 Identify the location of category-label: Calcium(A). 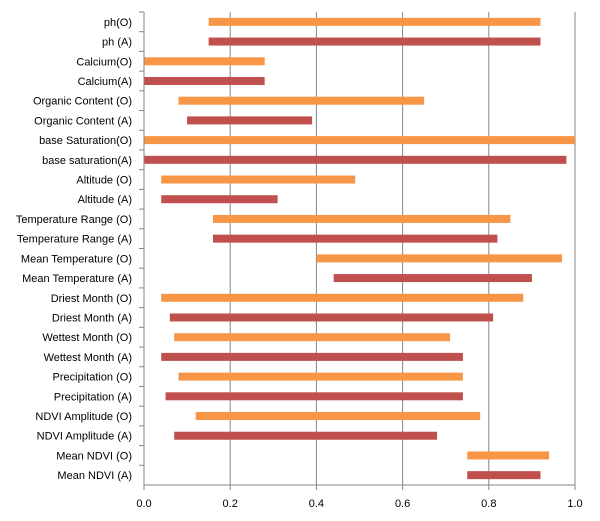
(105, 82).